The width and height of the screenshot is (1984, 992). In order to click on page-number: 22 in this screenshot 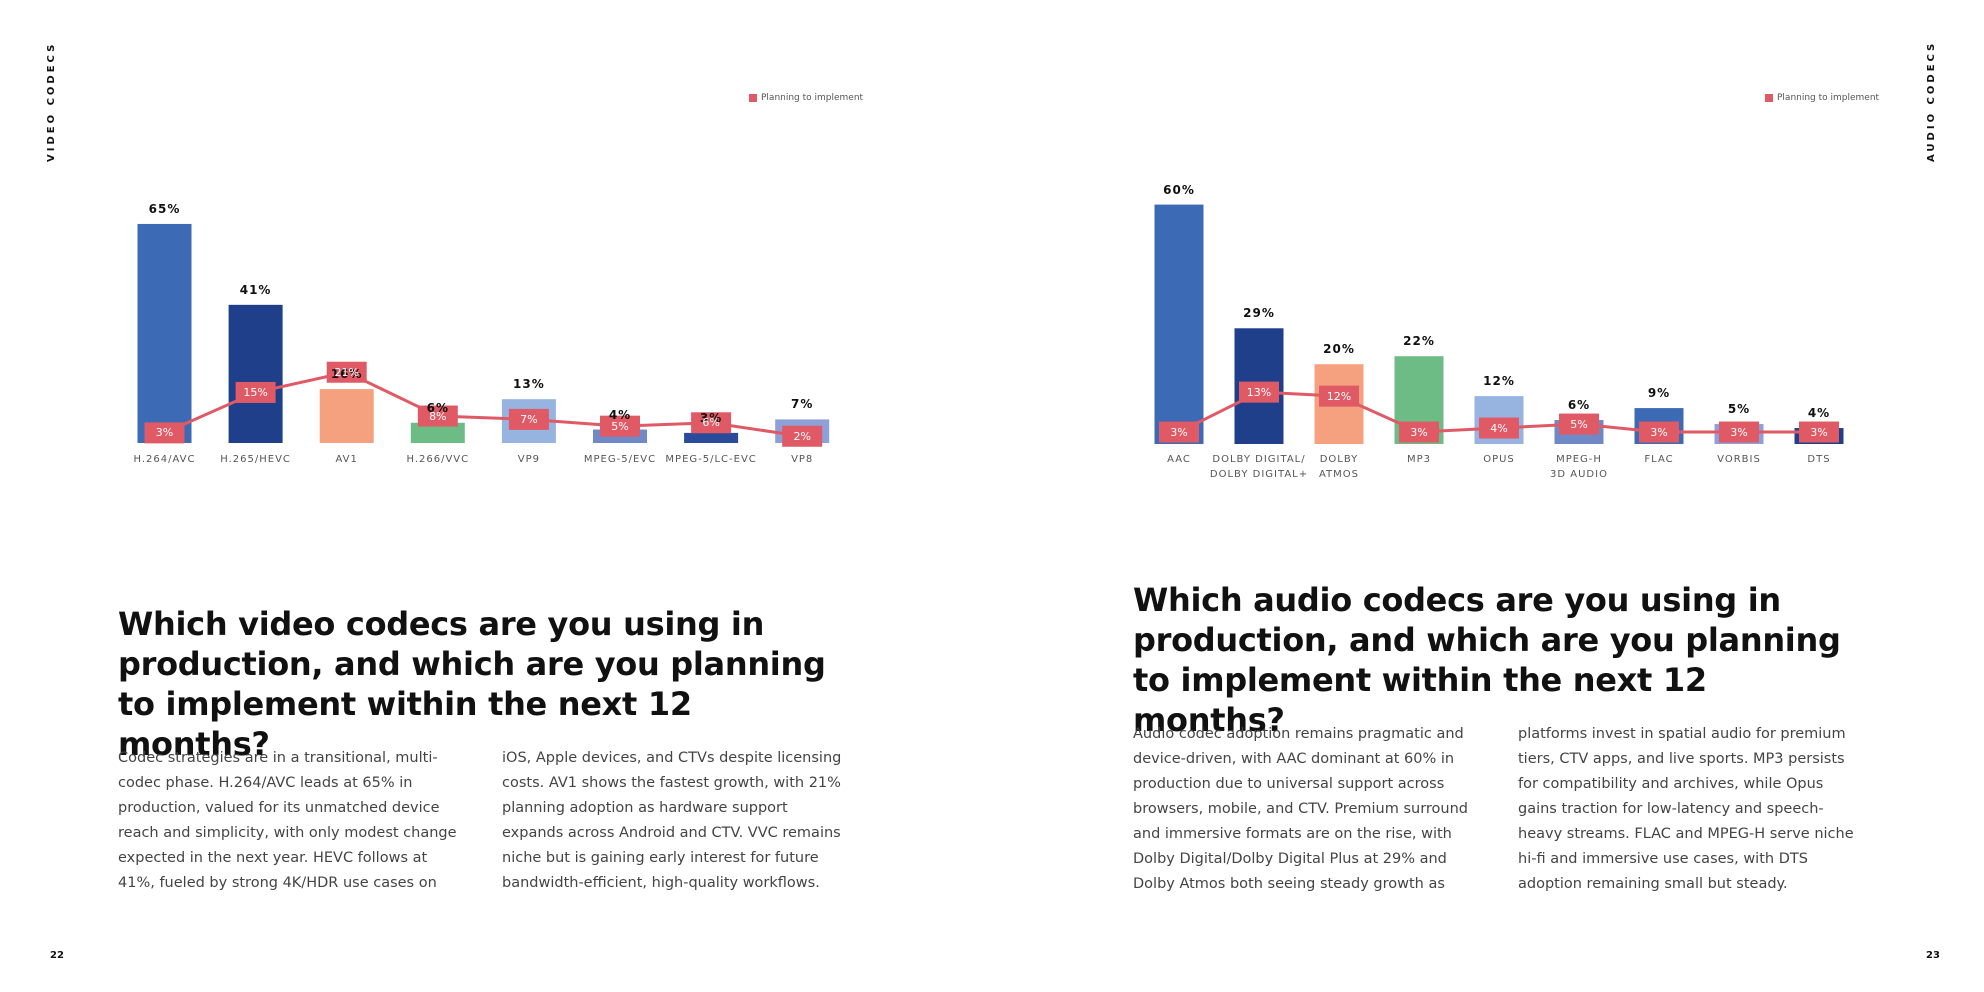, I will do `click(57, 955)`.